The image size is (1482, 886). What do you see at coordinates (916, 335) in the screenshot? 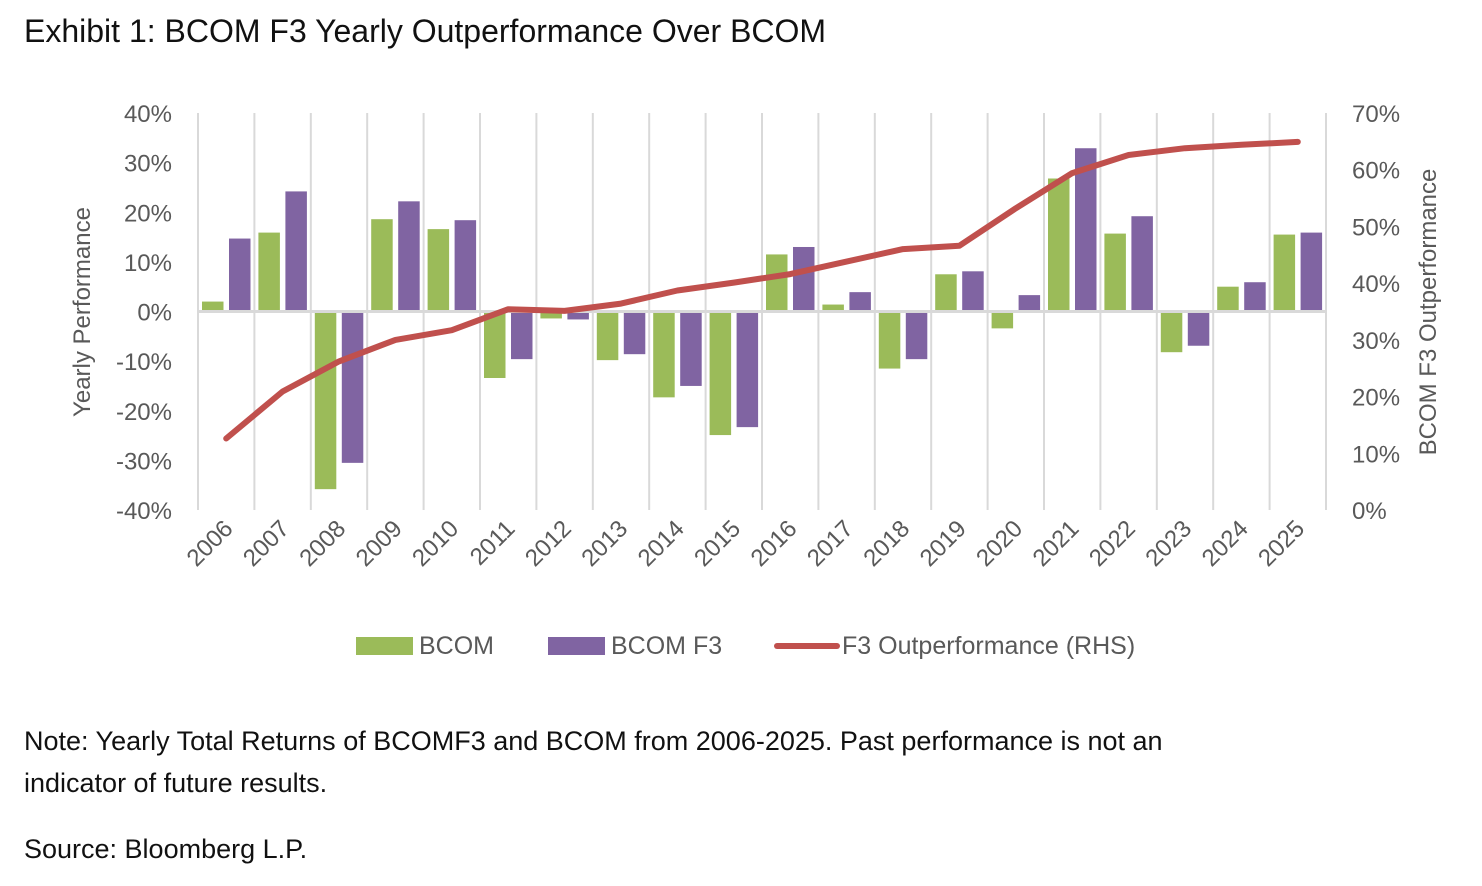
I see `bar-bcom-f3-2018` at bounding box center [916, 335].